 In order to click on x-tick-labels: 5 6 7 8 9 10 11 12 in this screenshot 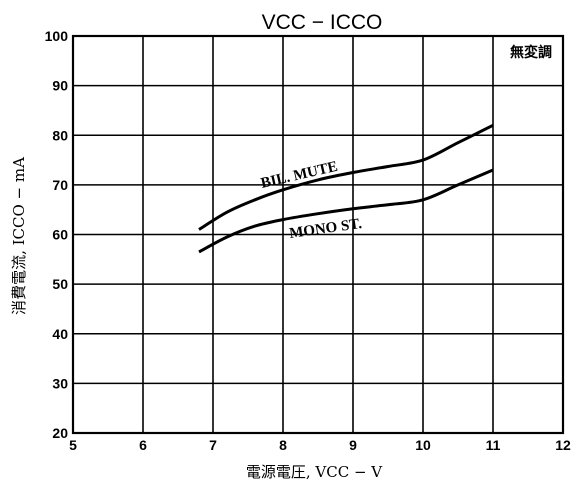, I will do `click(320, 445)`.